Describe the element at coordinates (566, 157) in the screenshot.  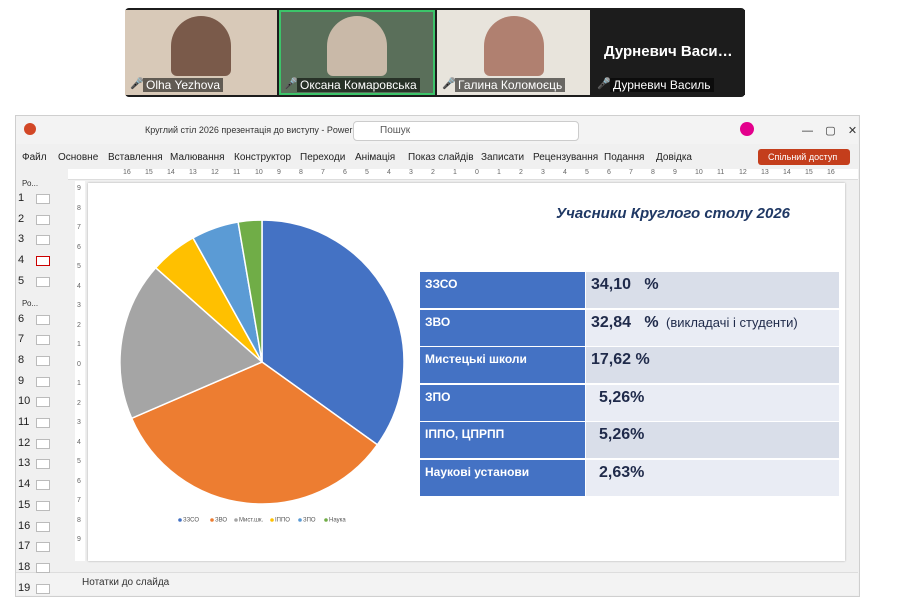
I see `menu-item: Рецензування` at that location.